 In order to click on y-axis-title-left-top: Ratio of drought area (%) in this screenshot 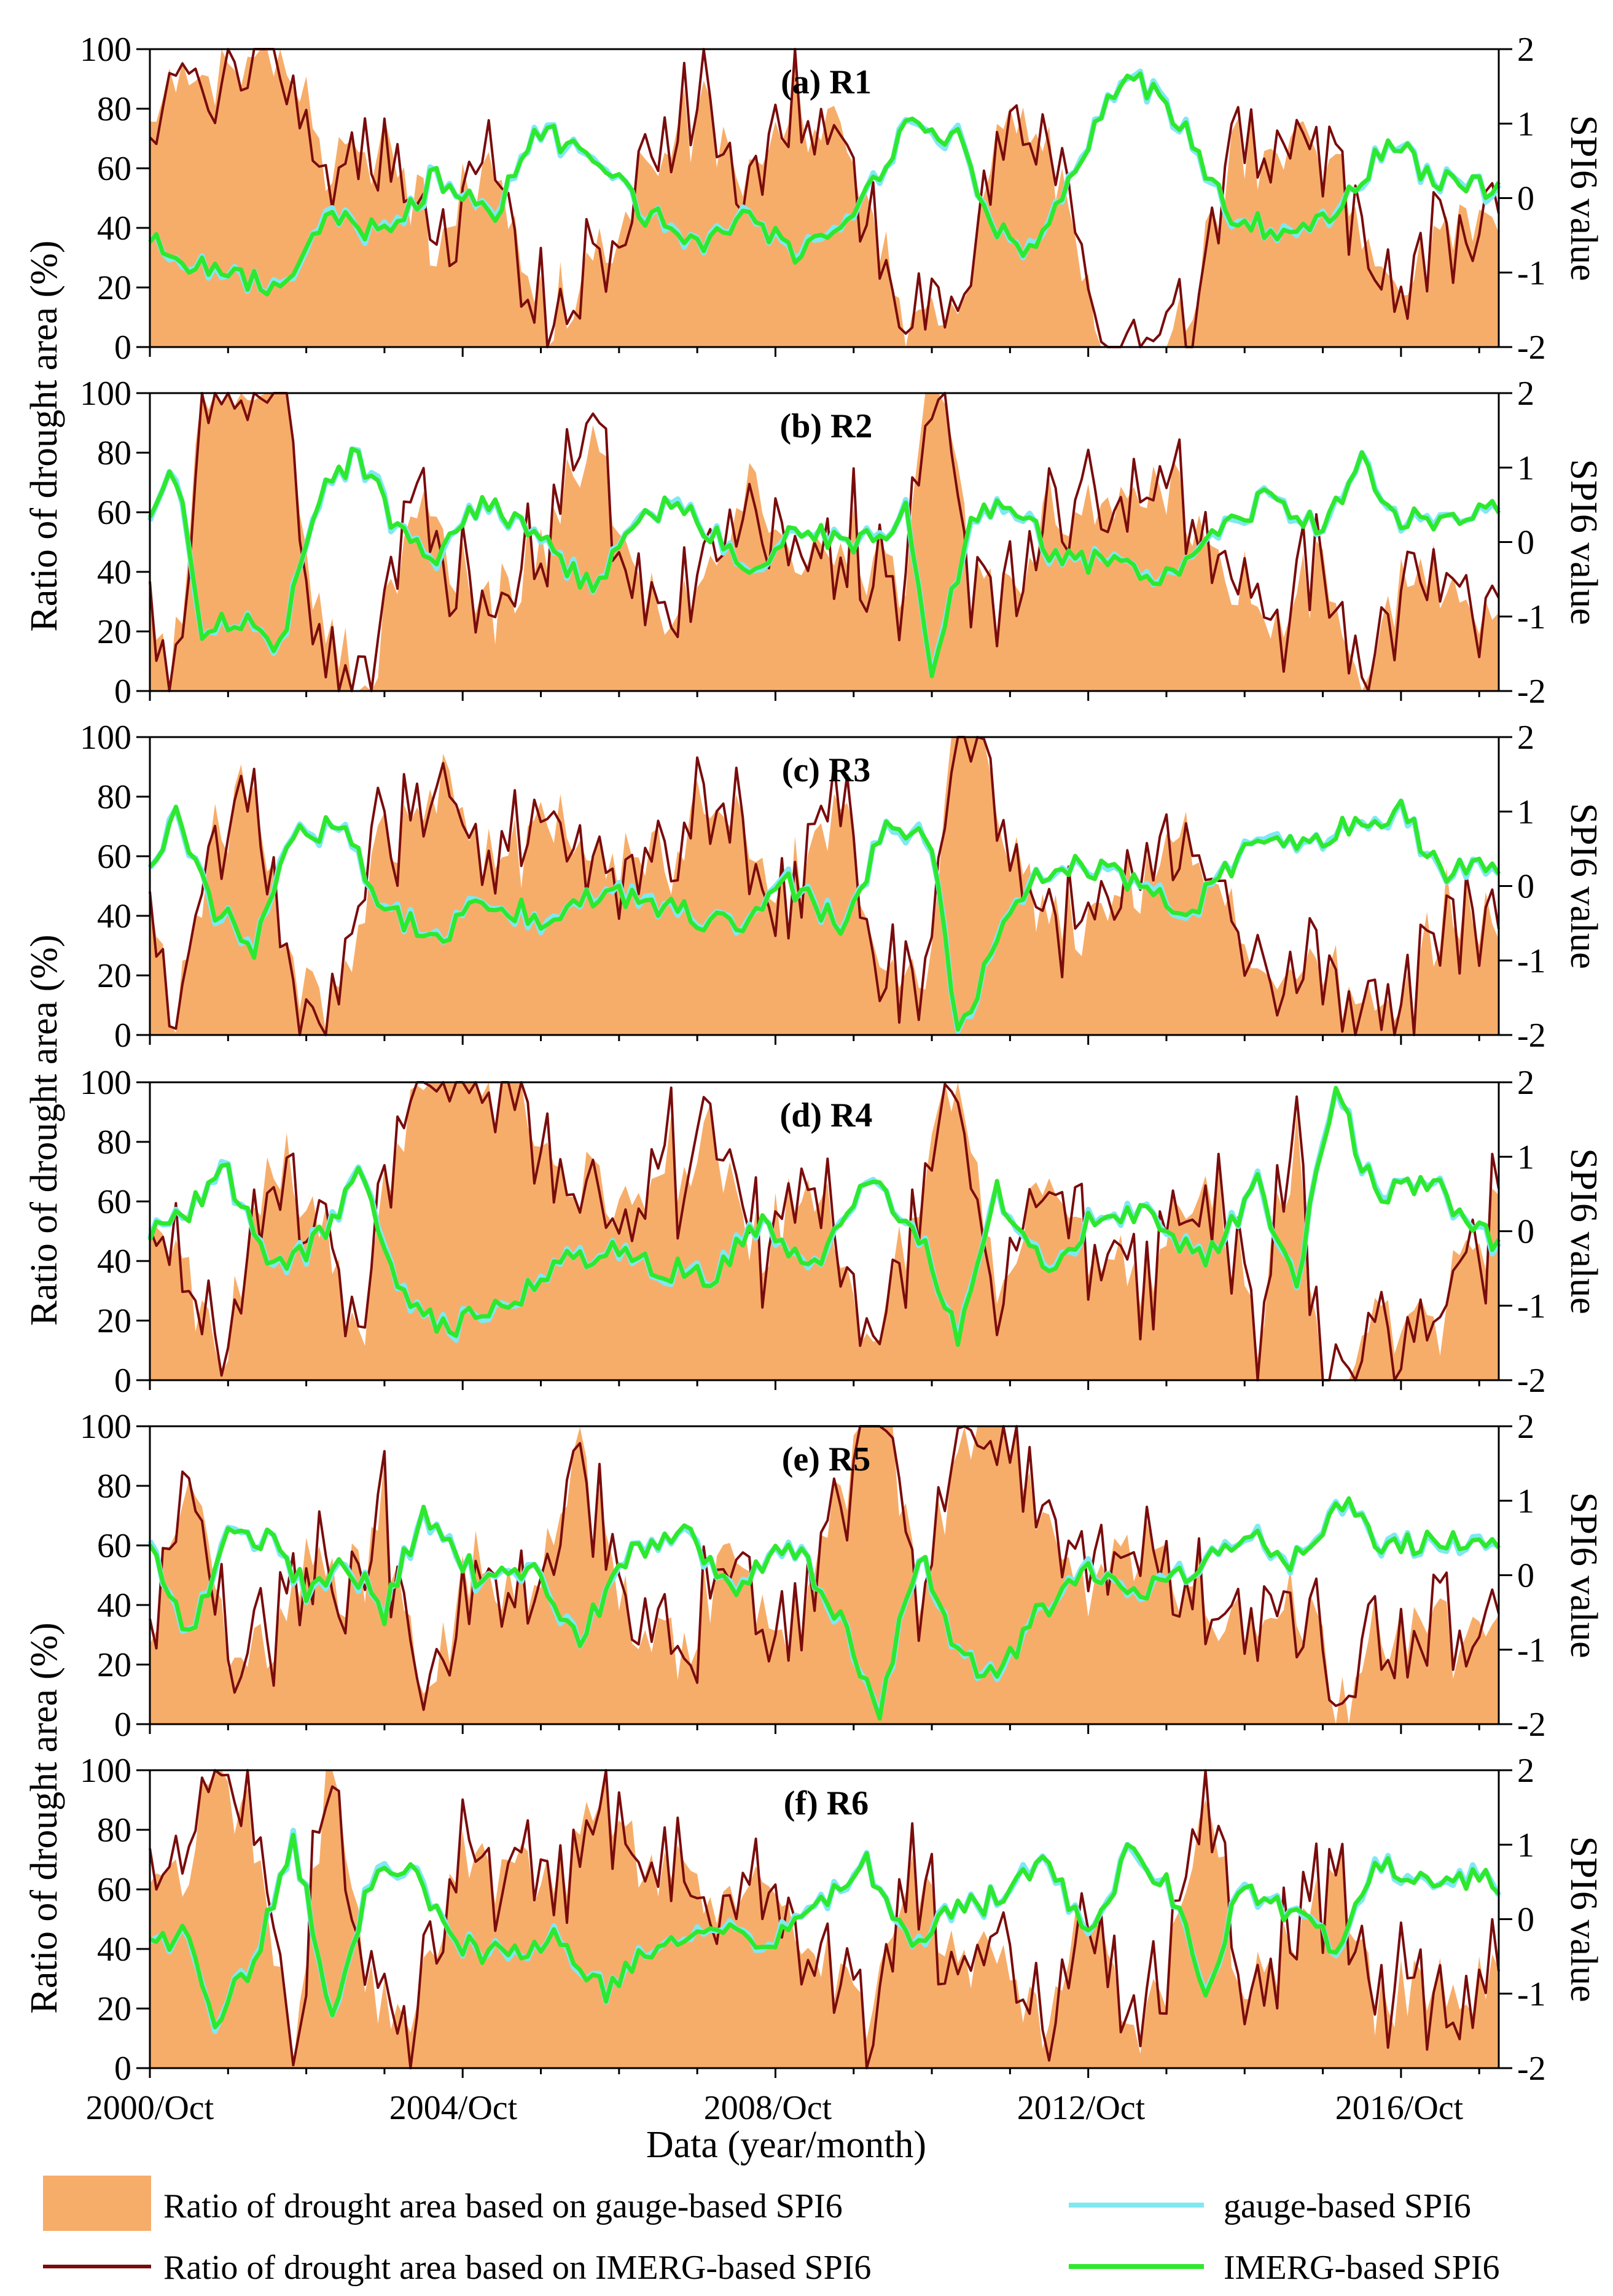, I will do `click(44, 436)`.